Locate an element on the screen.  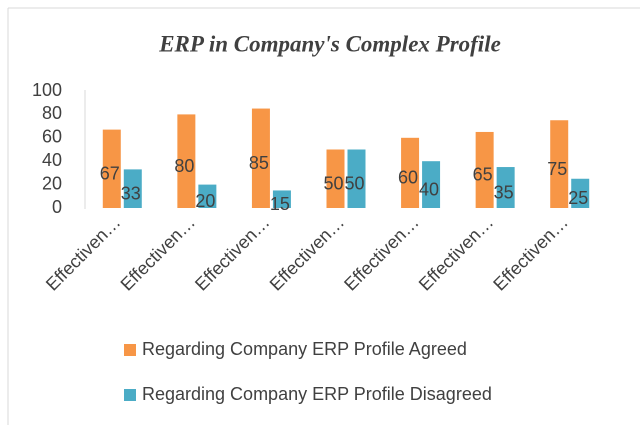
data-label: 35 is located at coordinates (504, 192).